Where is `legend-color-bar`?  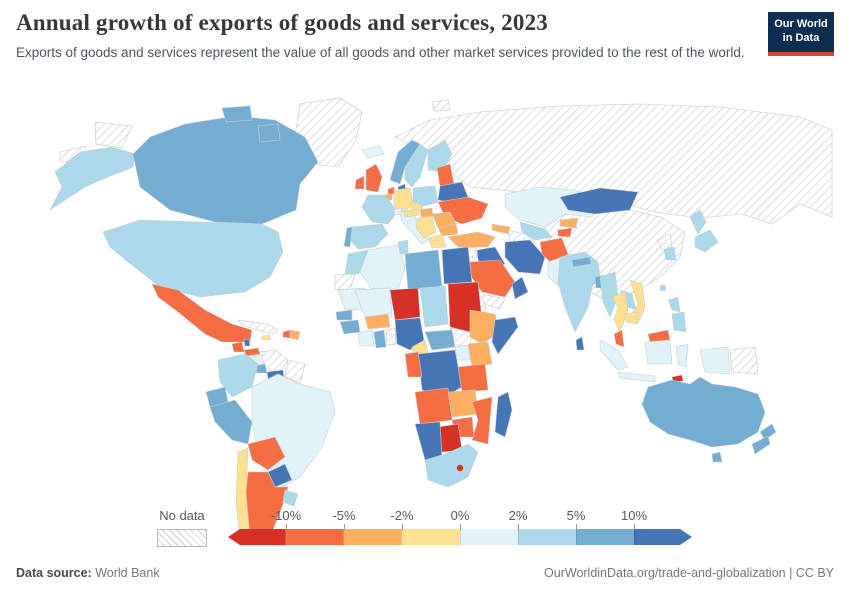
legend-color-bar is located at coordinates (460, 537).